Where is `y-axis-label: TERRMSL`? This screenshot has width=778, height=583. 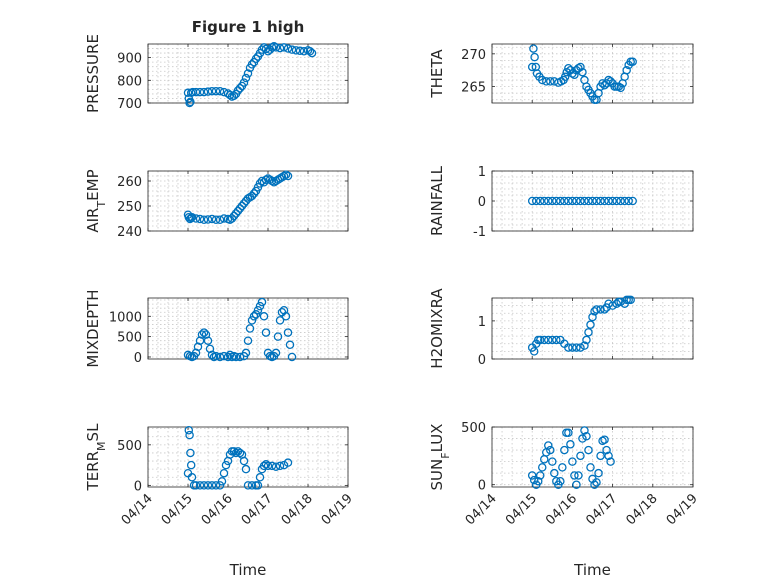
y-axis-label: TERRMSL is located at coordinates (96, 457).